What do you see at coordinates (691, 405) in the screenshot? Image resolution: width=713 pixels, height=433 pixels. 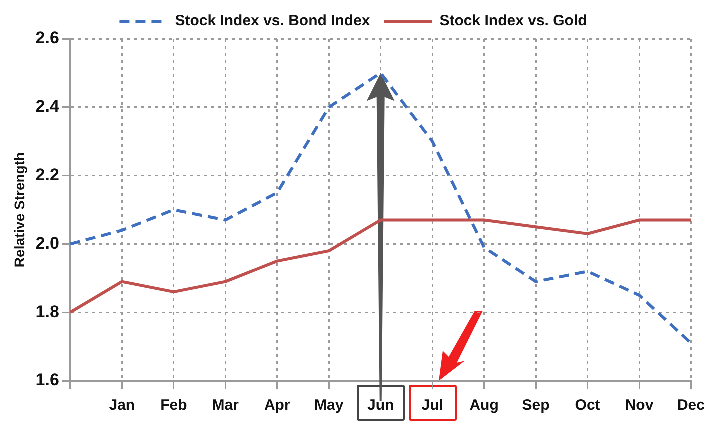 I see `x-tick-label: Dec` at bounding box center [691, 405].